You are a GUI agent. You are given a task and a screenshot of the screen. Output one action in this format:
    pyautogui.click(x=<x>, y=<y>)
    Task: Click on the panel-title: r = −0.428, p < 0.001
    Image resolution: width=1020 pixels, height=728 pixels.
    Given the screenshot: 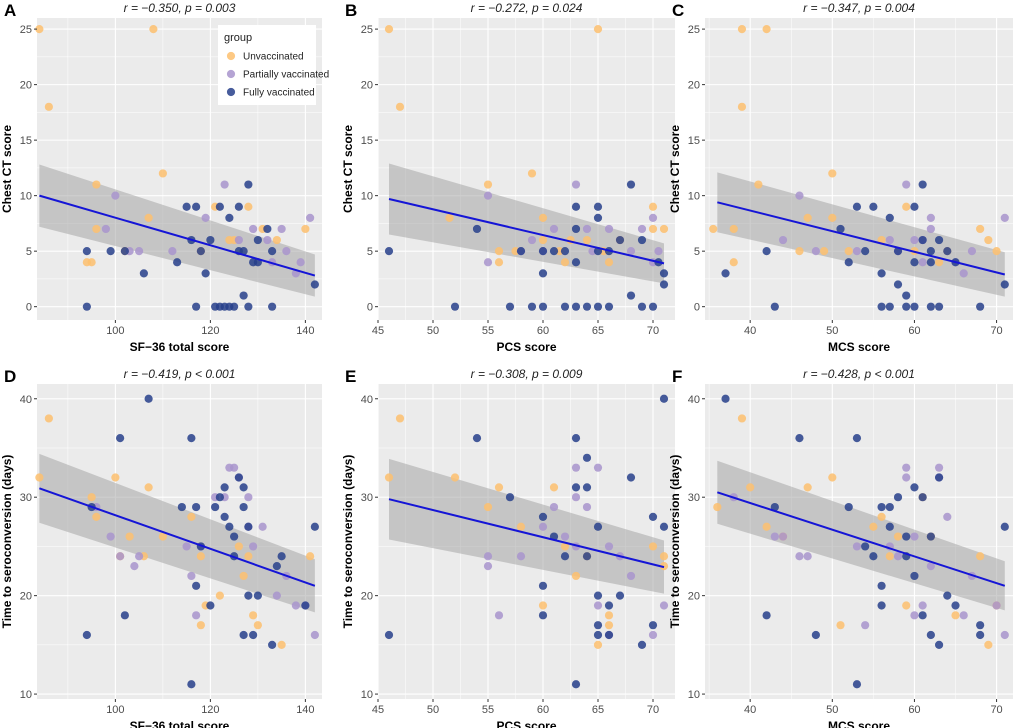 What is the action you would take?
    pyautogui.click(x=859, y=374)
    